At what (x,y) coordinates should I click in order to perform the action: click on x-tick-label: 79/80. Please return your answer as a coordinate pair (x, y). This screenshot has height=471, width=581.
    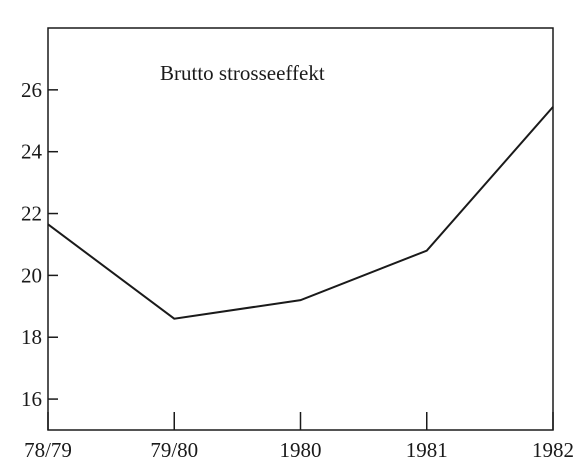
    Looking at the image, I should click on (174, 450).